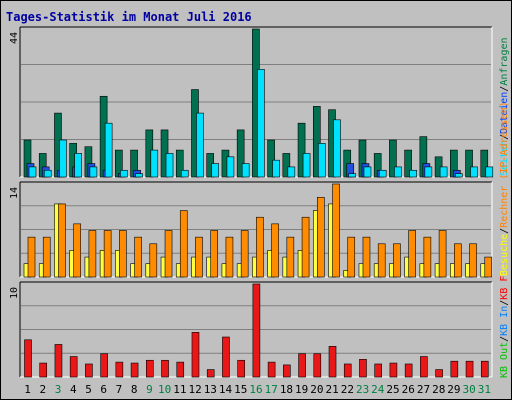 Image resolution: width=512 pixels, height=400 pixels. Describe the element at coordinates (438, 389) in the screenshot. I see `x-label-day-28: 28` at that location.